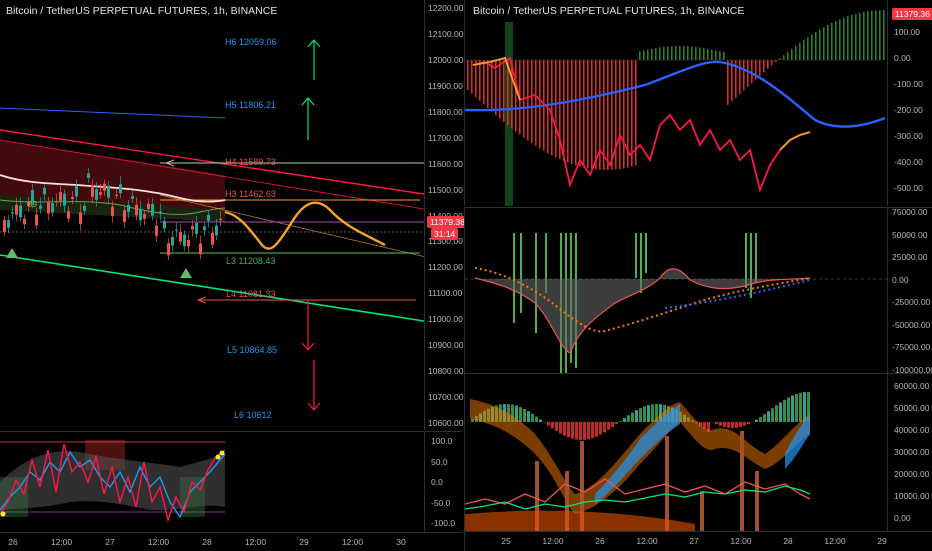  I want to click on level-l4: L4 11081.33, so click(250, 294).